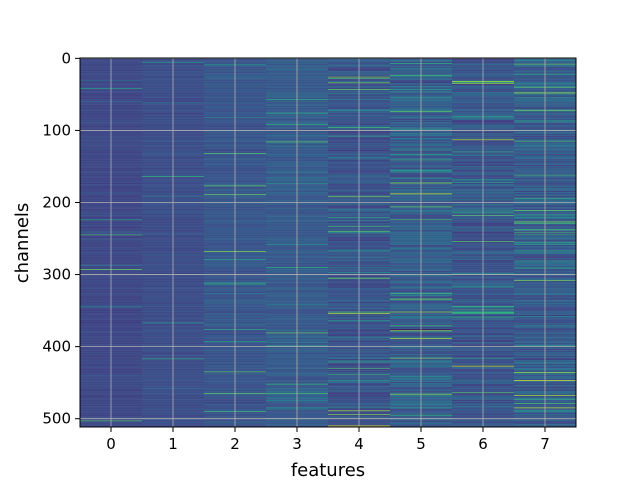 This screenshot has width=640, height=480. Describe the element at coordinates (421, 444) in the screenshot. I see `x-tick-label: 5` at that location.